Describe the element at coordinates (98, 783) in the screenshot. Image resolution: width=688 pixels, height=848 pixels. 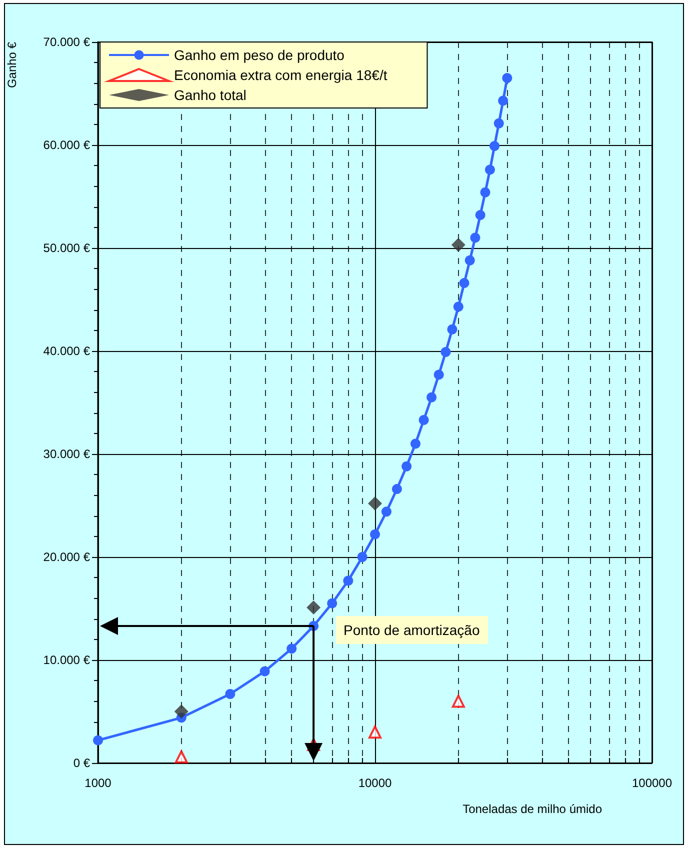
I see `x-tick-label: 1000` at that location.